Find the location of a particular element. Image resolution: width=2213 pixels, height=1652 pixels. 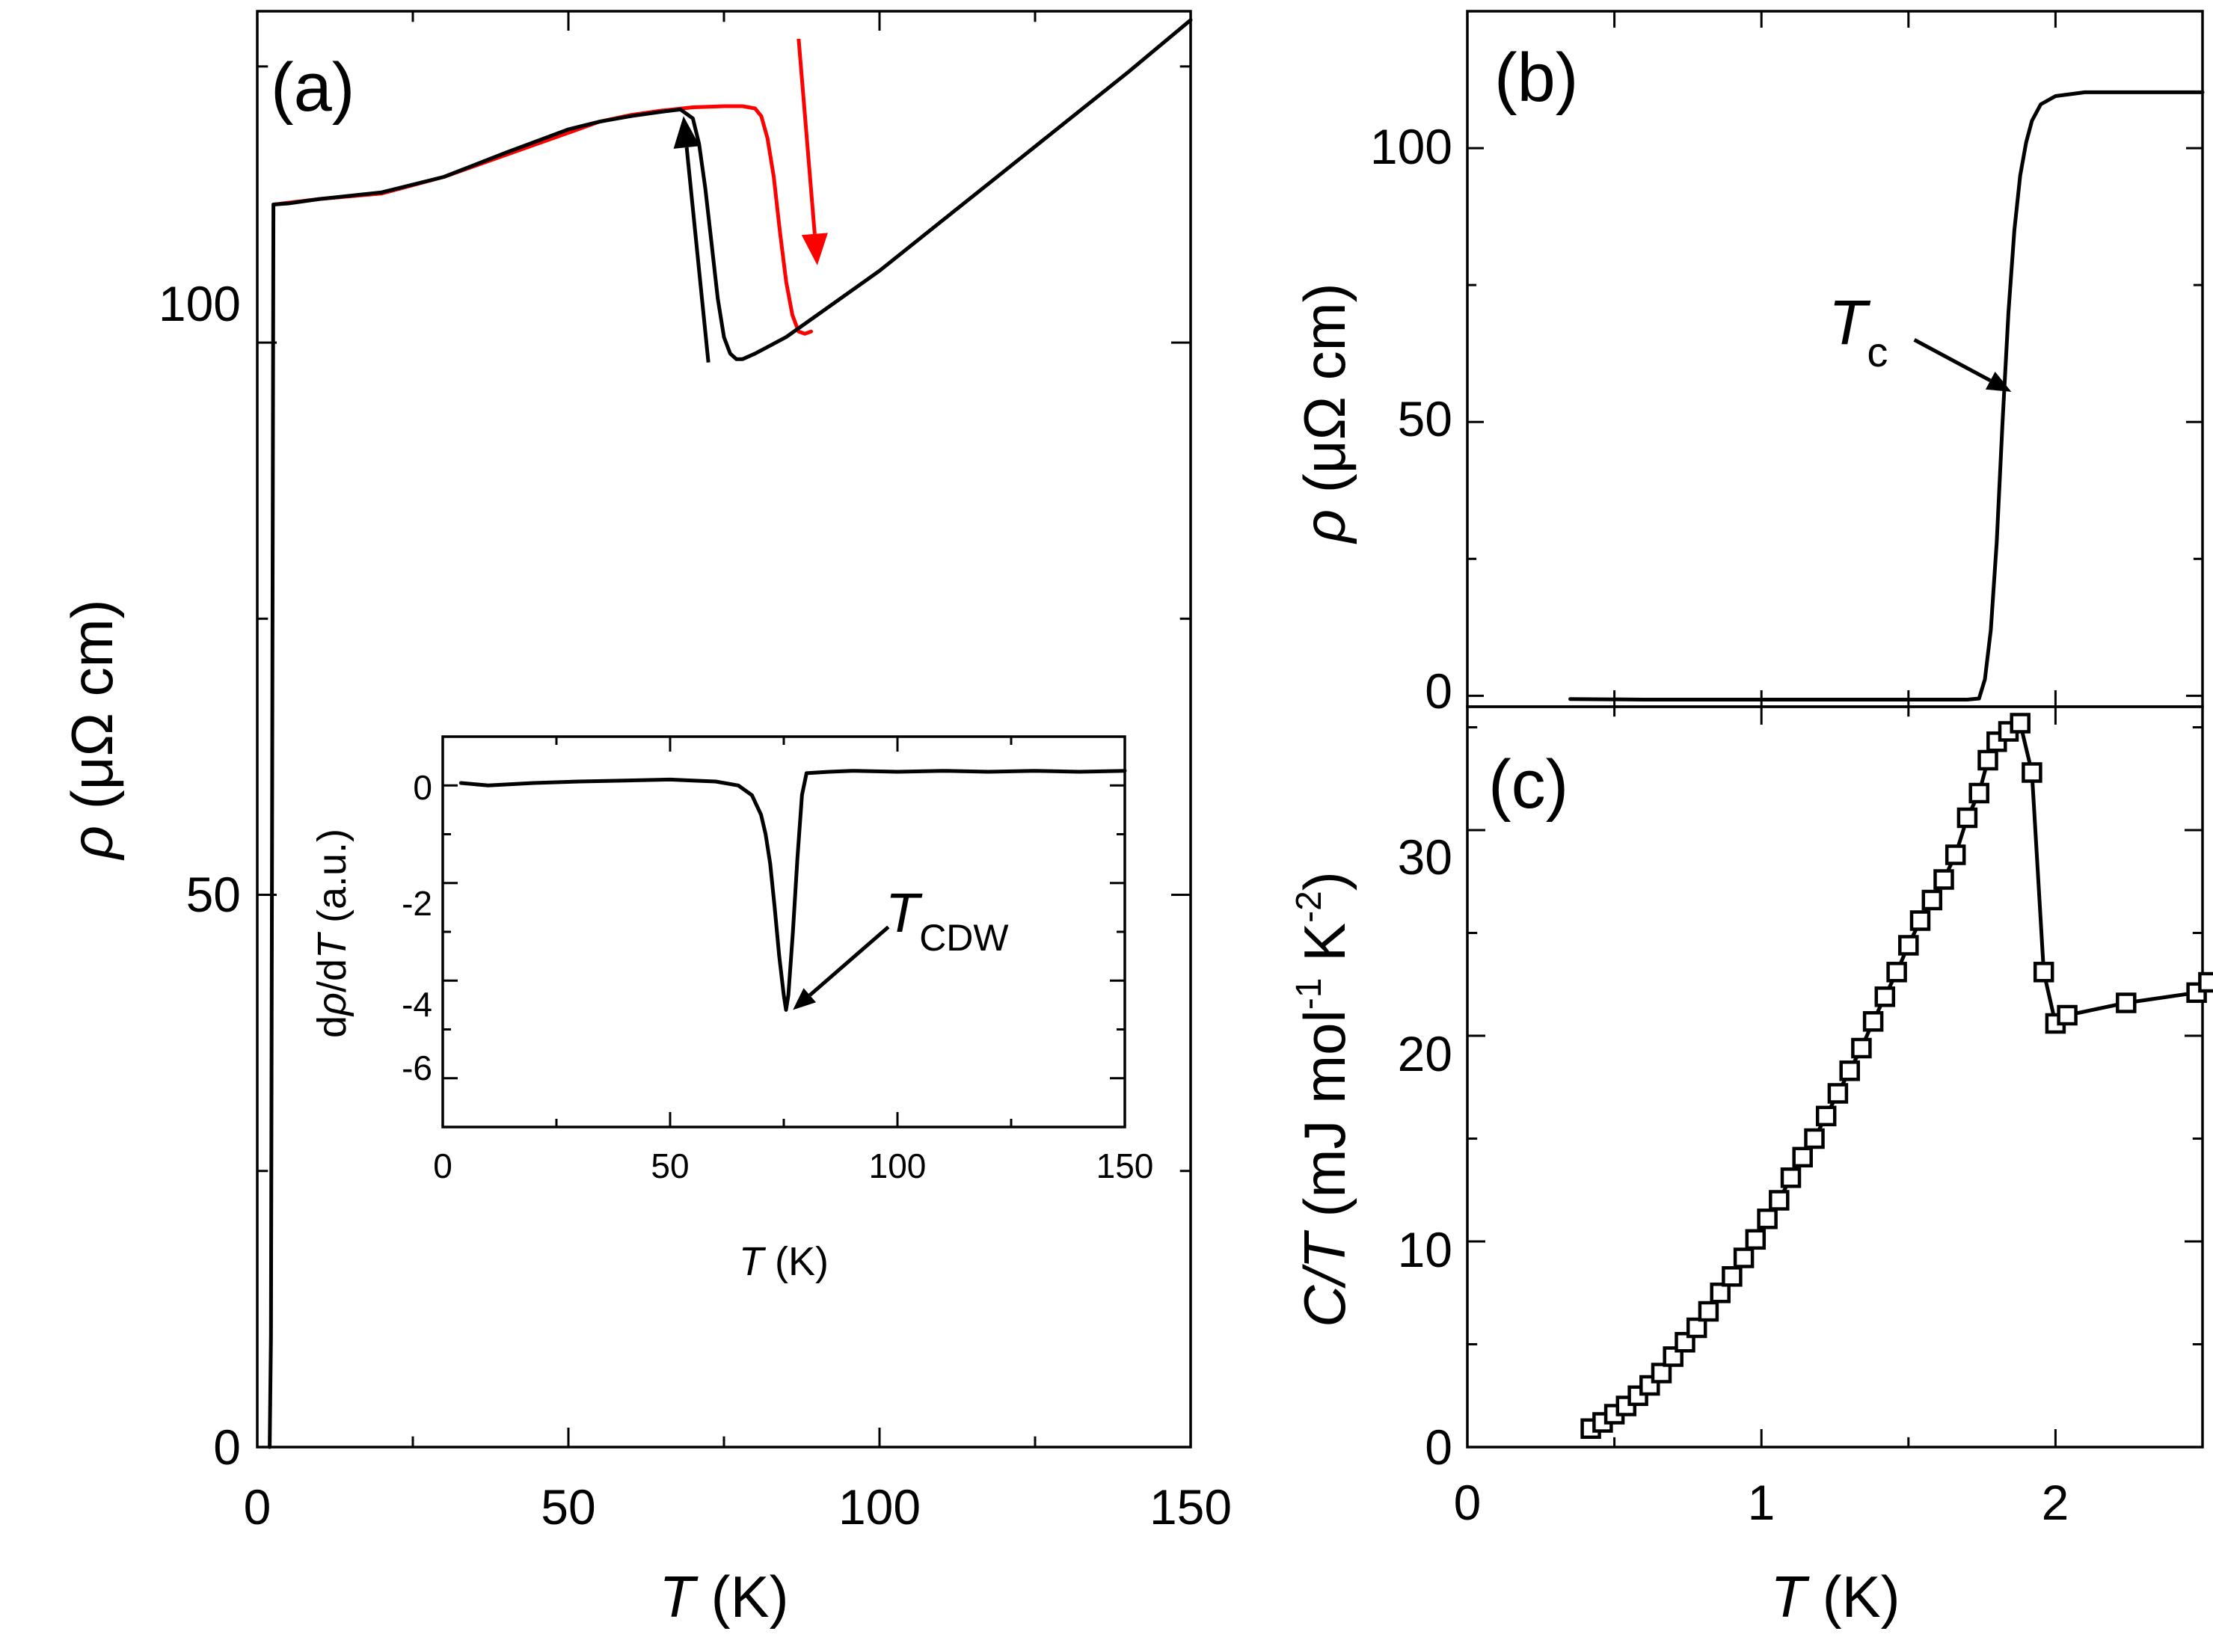

panel-c-x-axis-title: T (K) is located at coordinates (1835, 1597).